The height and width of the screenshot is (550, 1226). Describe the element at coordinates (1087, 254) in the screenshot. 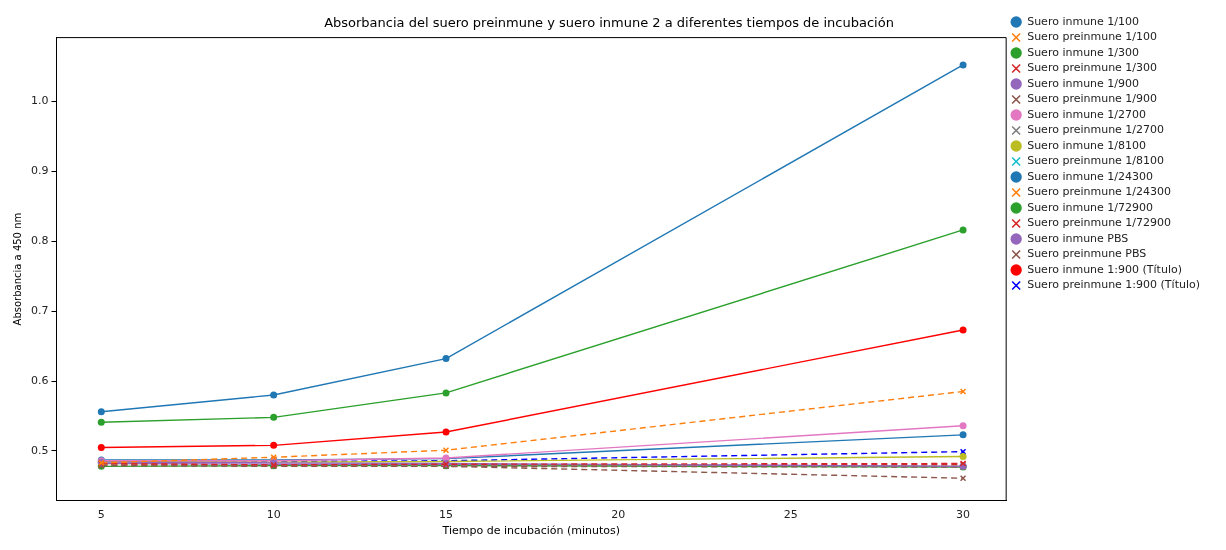

I see `legend-label: Suero preinmune PBS` at that location.